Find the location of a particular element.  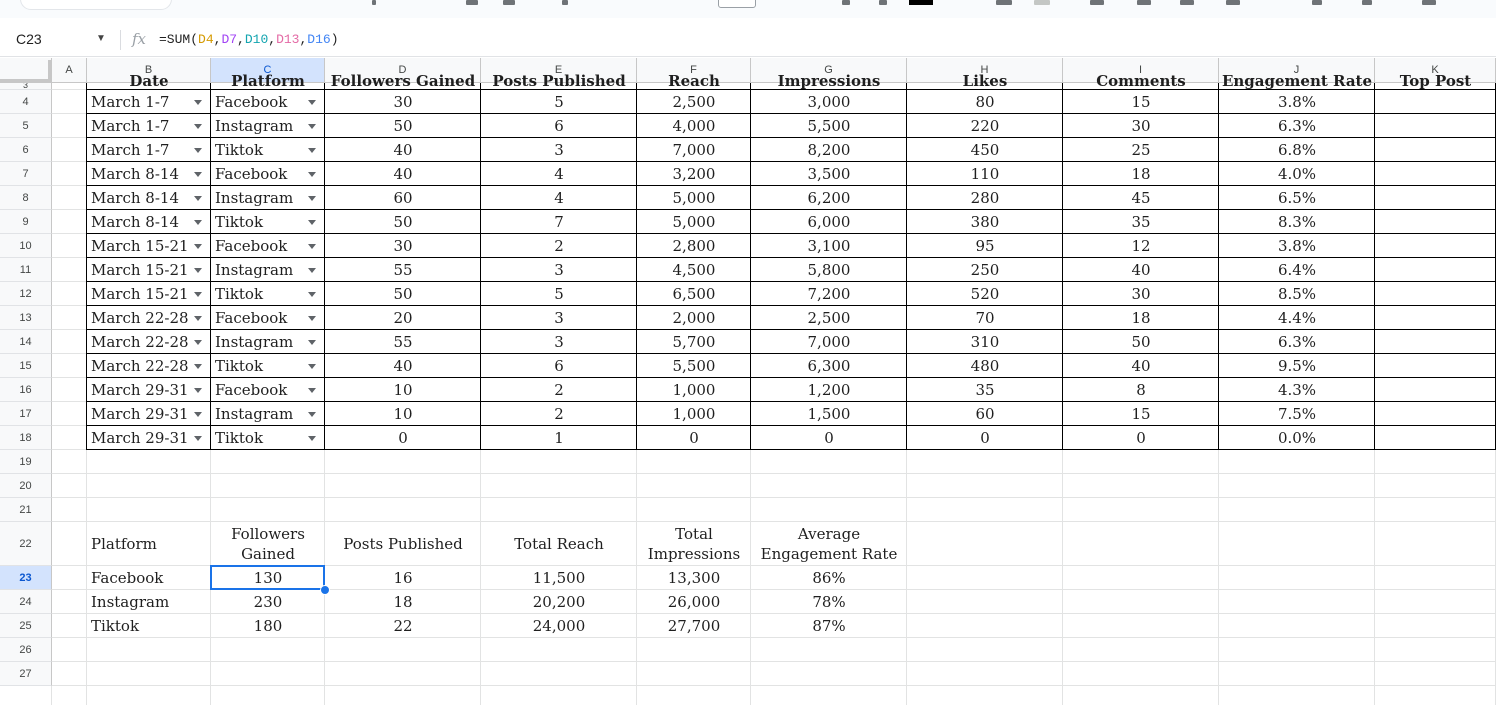

row-header-25: 25 is located at coordinates (26, 626).